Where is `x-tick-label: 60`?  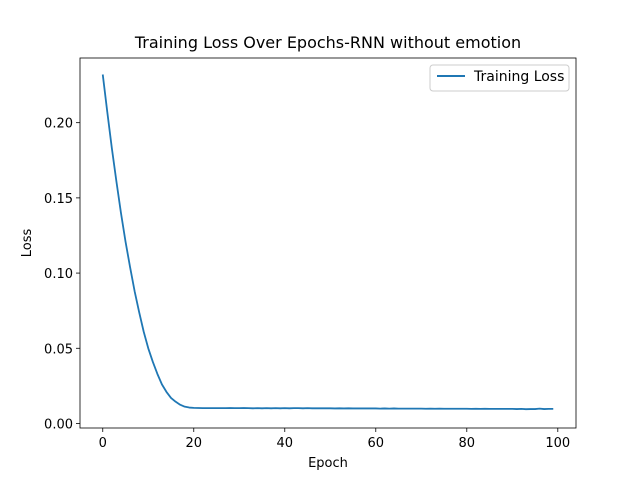 x-tick-label: 60 is located at coordinates (376, 443).